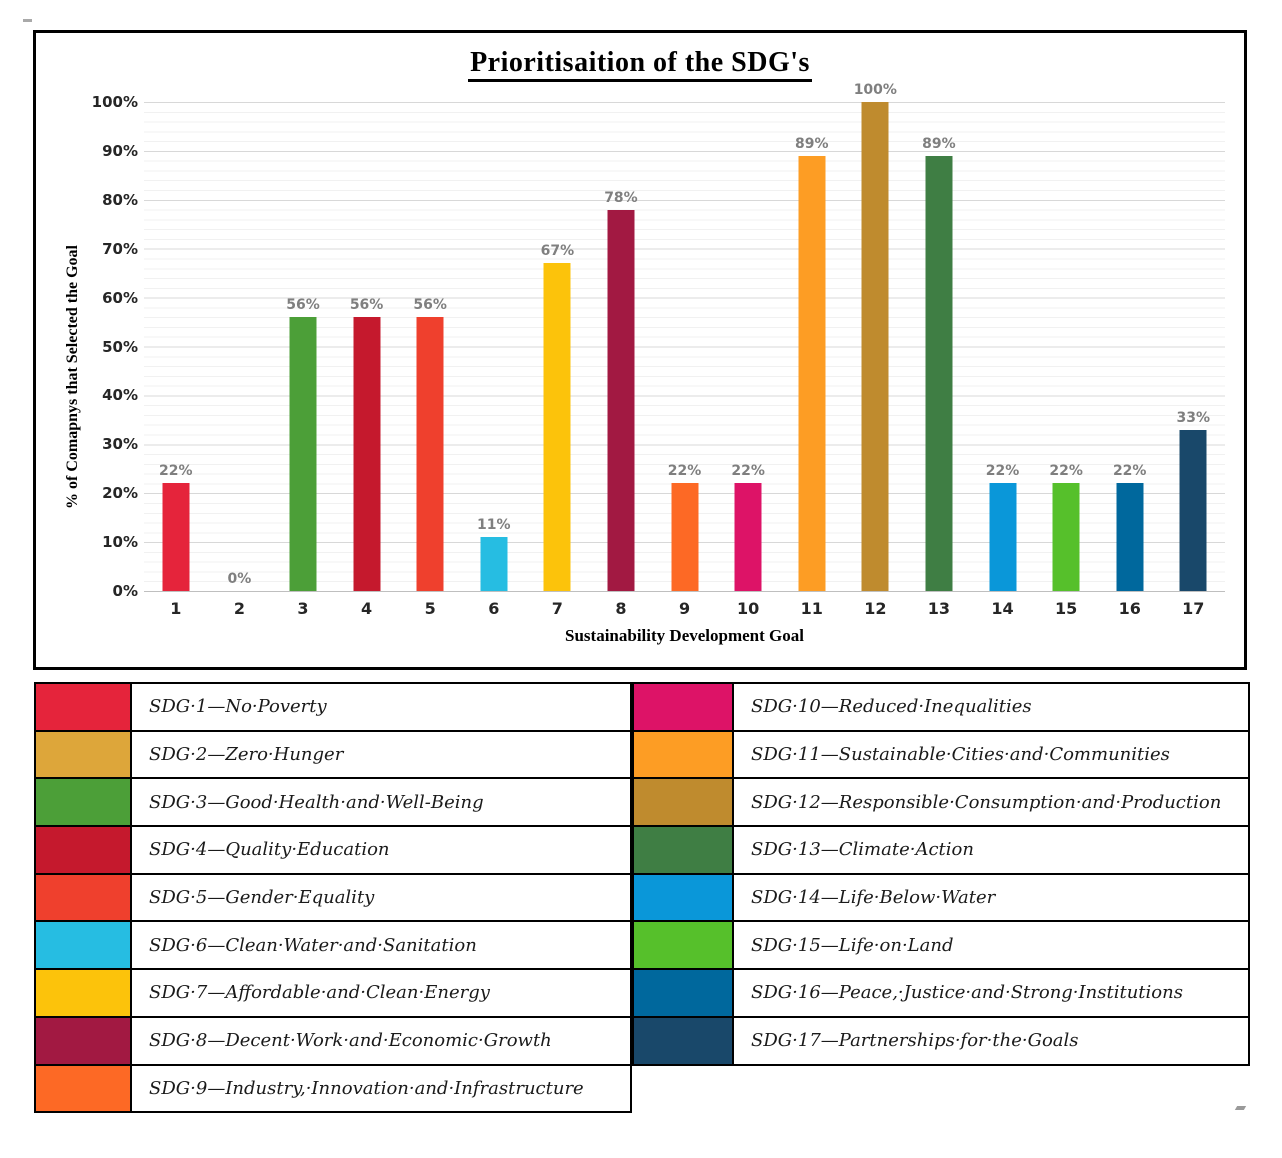 Image resolution: width=1282 pixels, height=1158 pixels. What do you see at coordinates (1002, 608) in the screenshot?
I see `x-tick-label: 14` at bounding box center [1002, 608].